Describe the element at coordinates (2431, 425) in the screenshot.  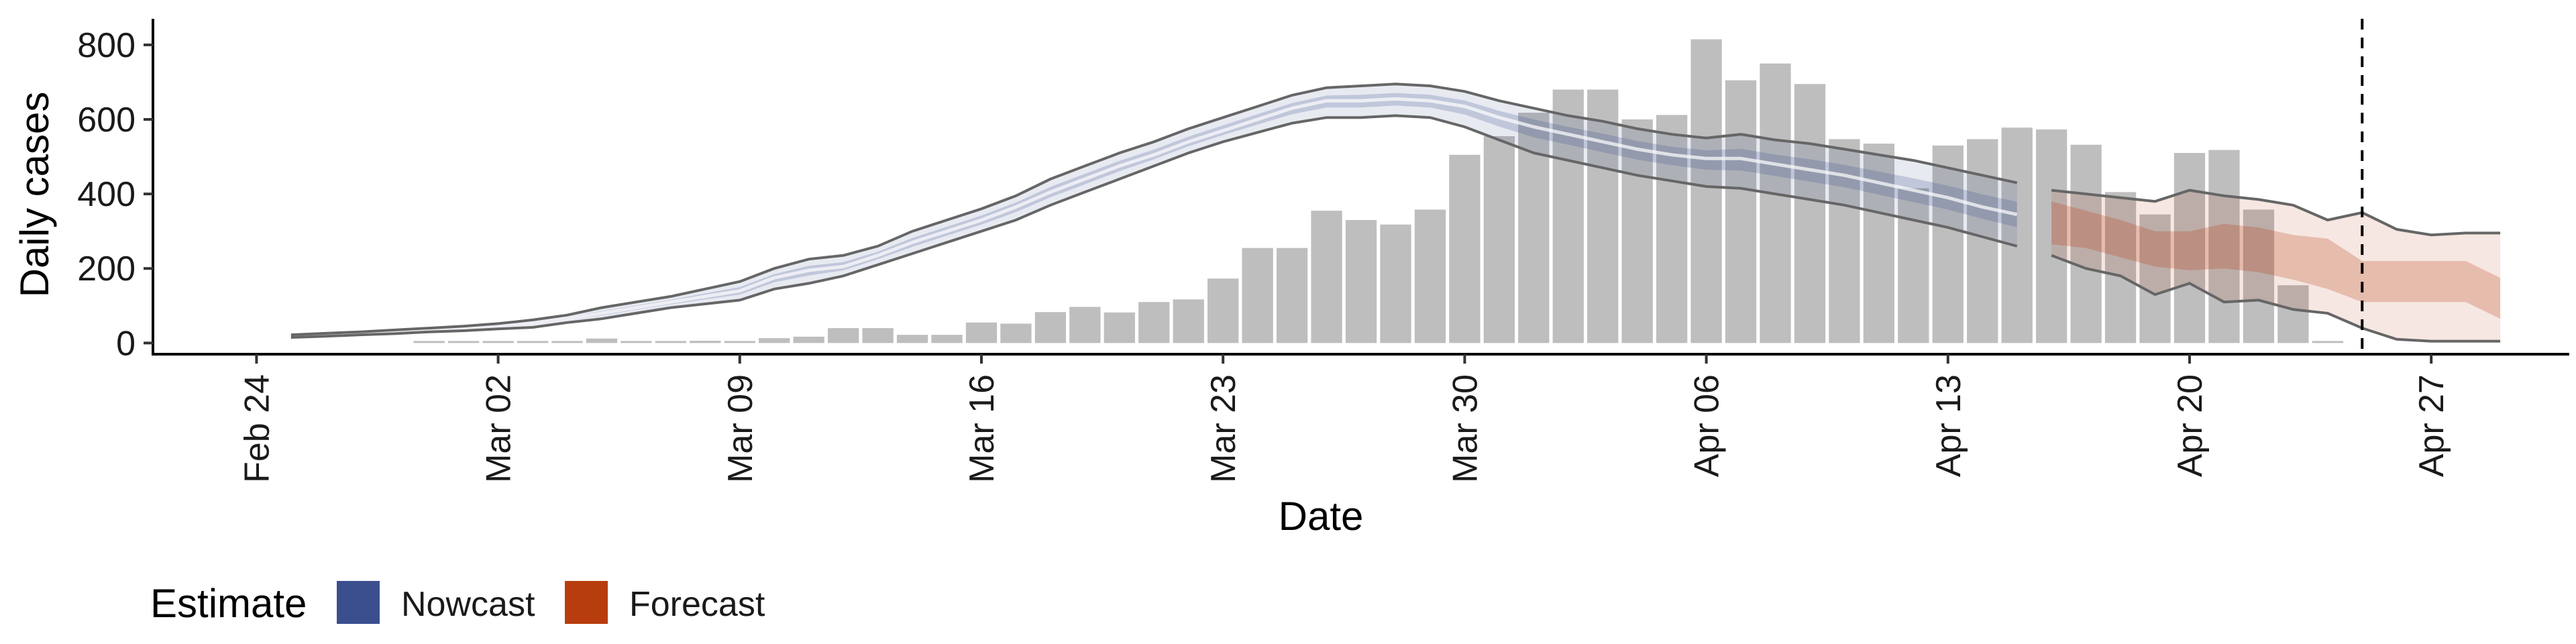
I see `x-tick-label-2020-04-27: Apr 27` at that location.